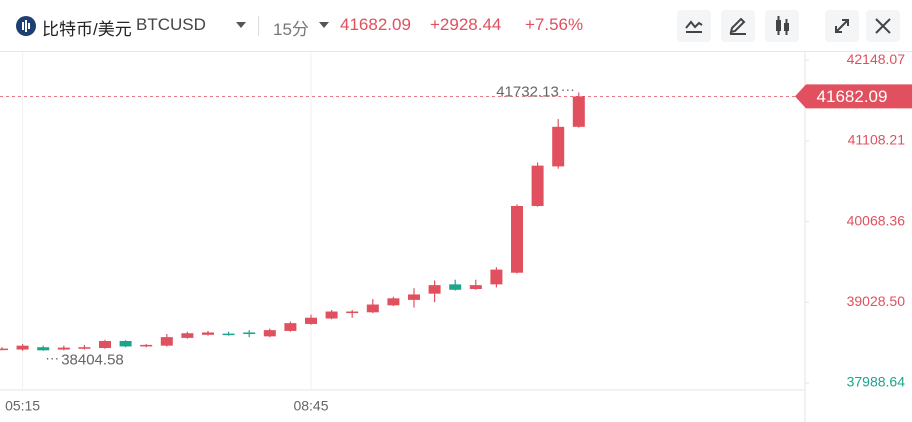 Image resolution: width=912 pixels, height=422 pixels. Describe the element at coordinates (310, 406) in the screenshot. I see `x-tick-label: 08:45` at that location.